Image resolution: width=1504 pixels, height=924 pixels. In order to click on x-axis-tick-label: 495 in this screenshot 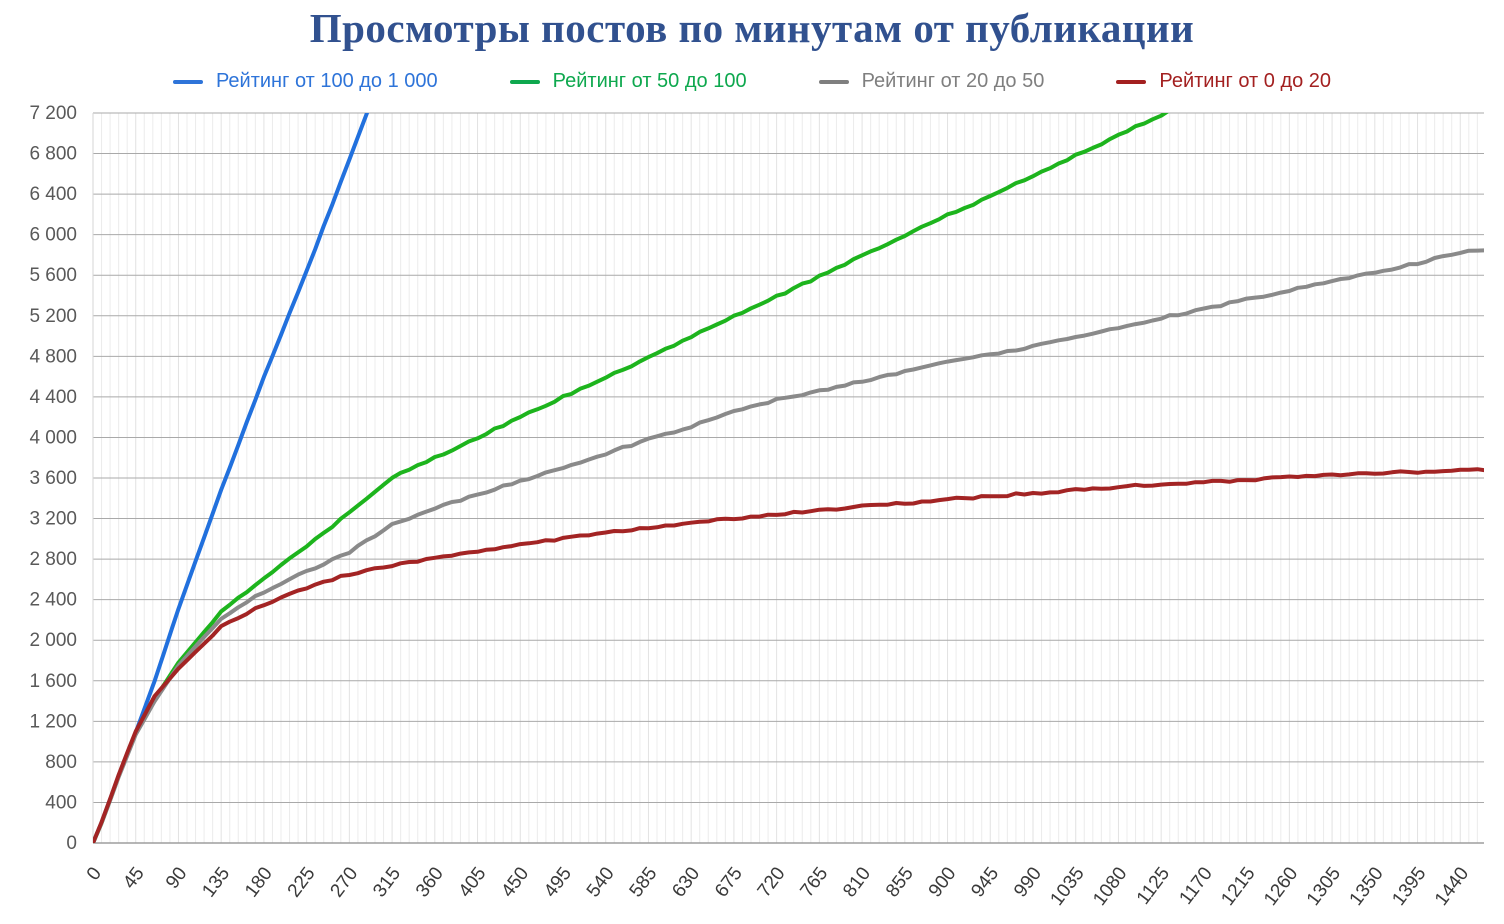, I will do `click(558, 882)`.